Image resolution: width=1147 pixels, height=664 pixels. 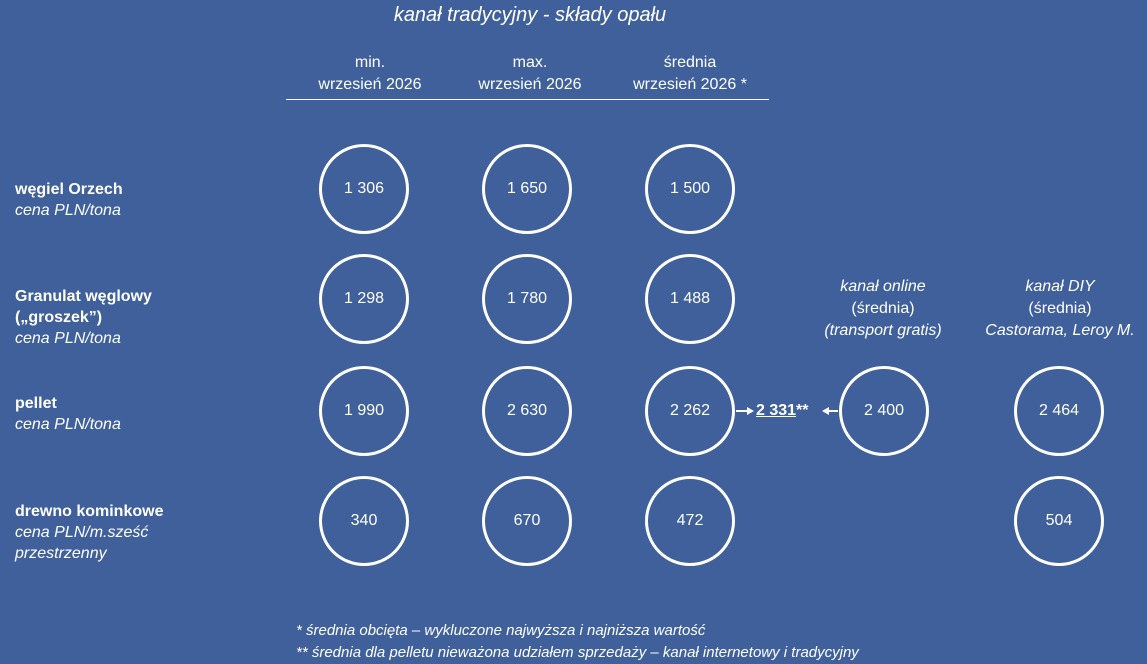 What do you see at coordinates (59, 317) in the screenshot?
I see `row-name-line2: („groszek”)` at bounding box center [59, 317].